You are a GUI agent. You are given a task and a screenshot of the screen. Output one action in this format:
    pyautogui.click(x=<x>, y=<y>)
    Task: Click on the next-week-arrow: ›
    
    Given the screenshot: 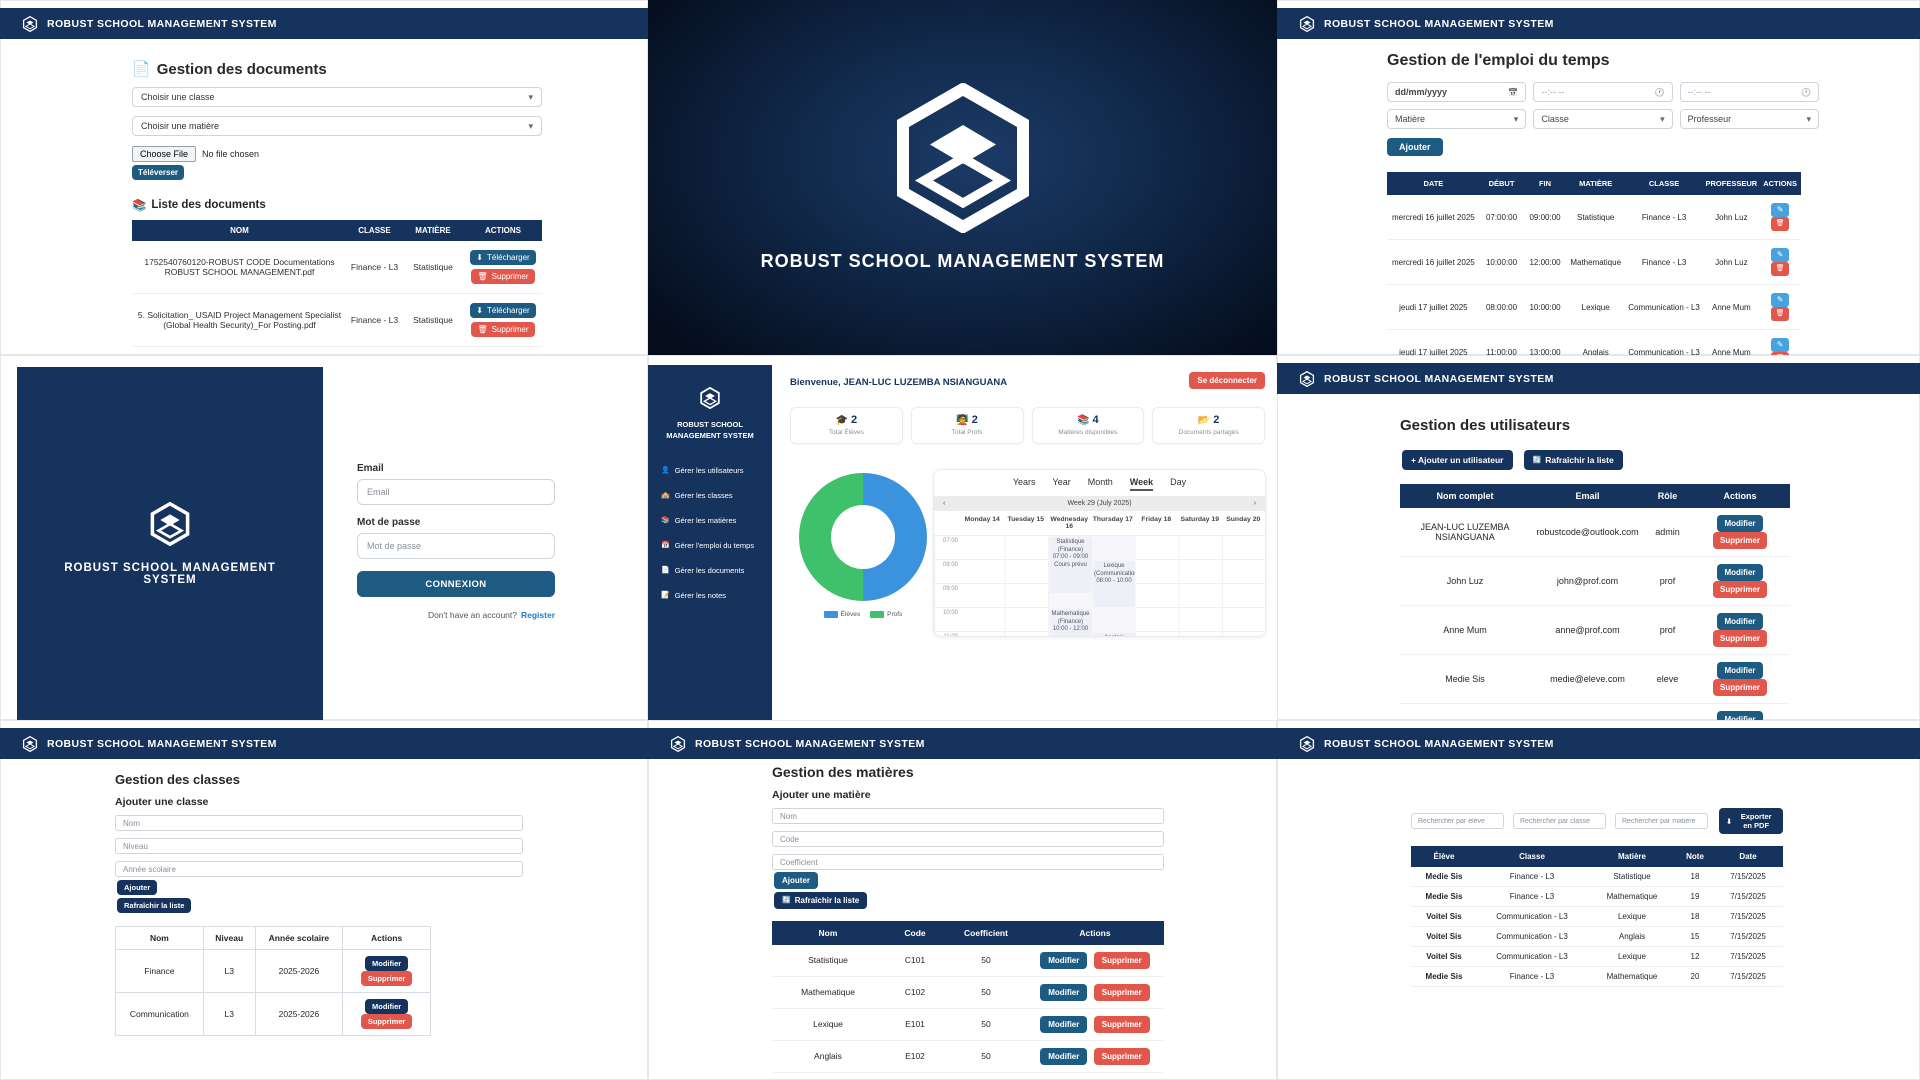 What is the action you would take?
    pyautogui.click(x=1254, y=503)
    